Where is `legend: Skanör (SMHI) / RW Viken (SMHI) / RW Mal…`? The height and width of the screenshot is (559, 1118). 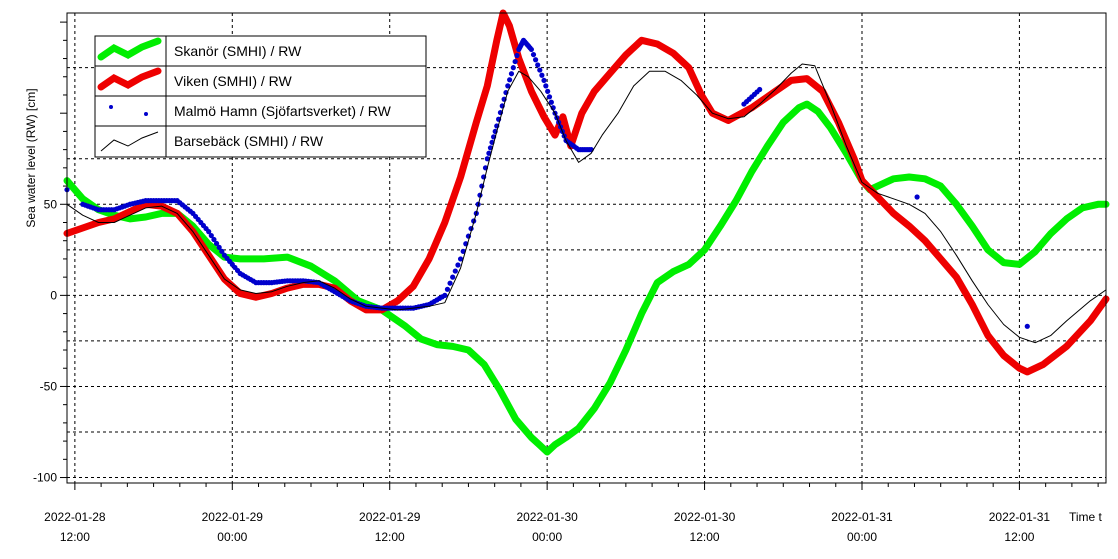 legend: Skanör (SMHI) / RW Viken (SMHI) / RW Mal… is located at coordinates (260, 96).